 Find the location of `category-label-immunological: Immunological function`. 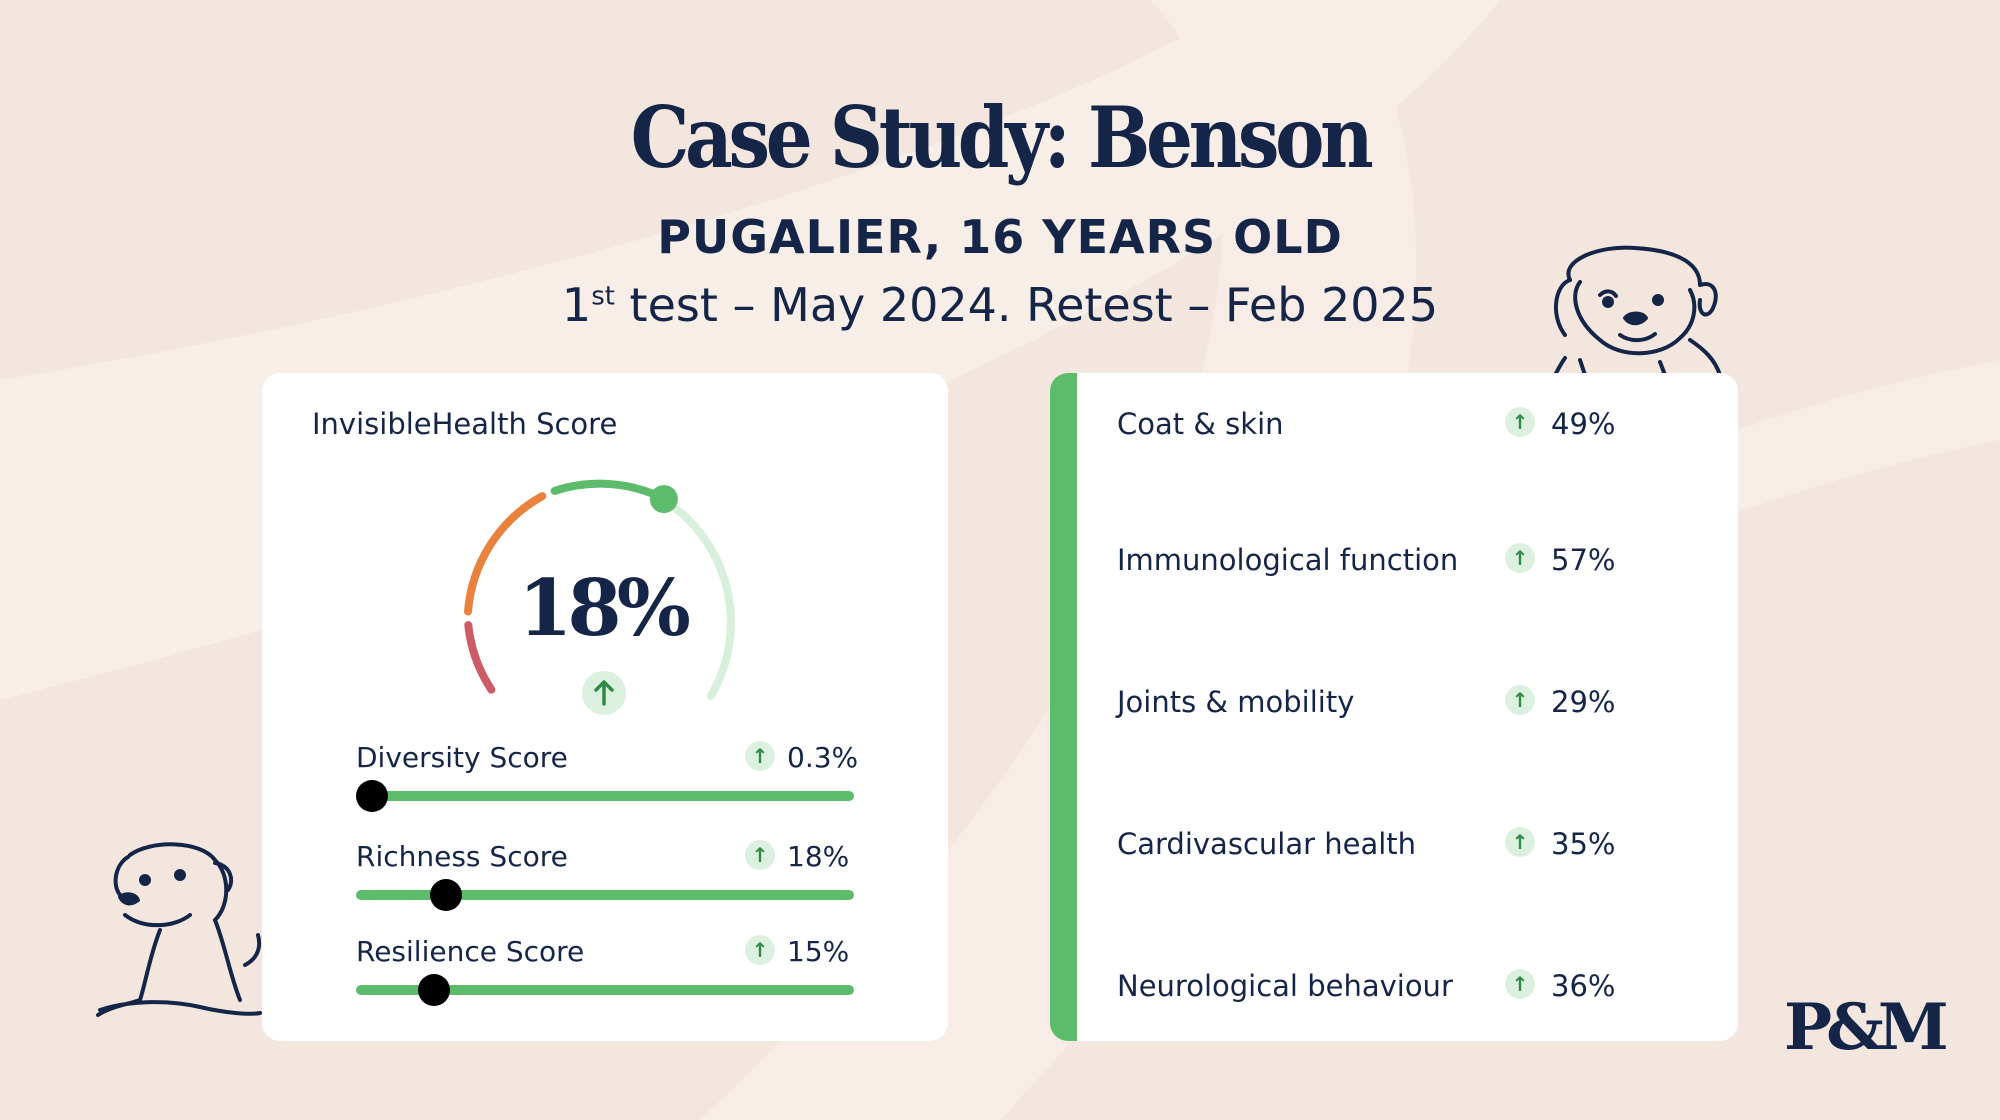

category-label-immunological: Immunological function is located at coordinates (1288, 560).